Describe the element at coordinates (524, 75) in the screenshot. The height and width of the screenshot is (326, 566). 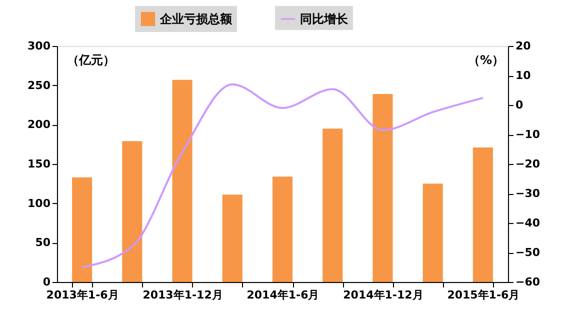
I see `y2-tick-label: 10` at that location.